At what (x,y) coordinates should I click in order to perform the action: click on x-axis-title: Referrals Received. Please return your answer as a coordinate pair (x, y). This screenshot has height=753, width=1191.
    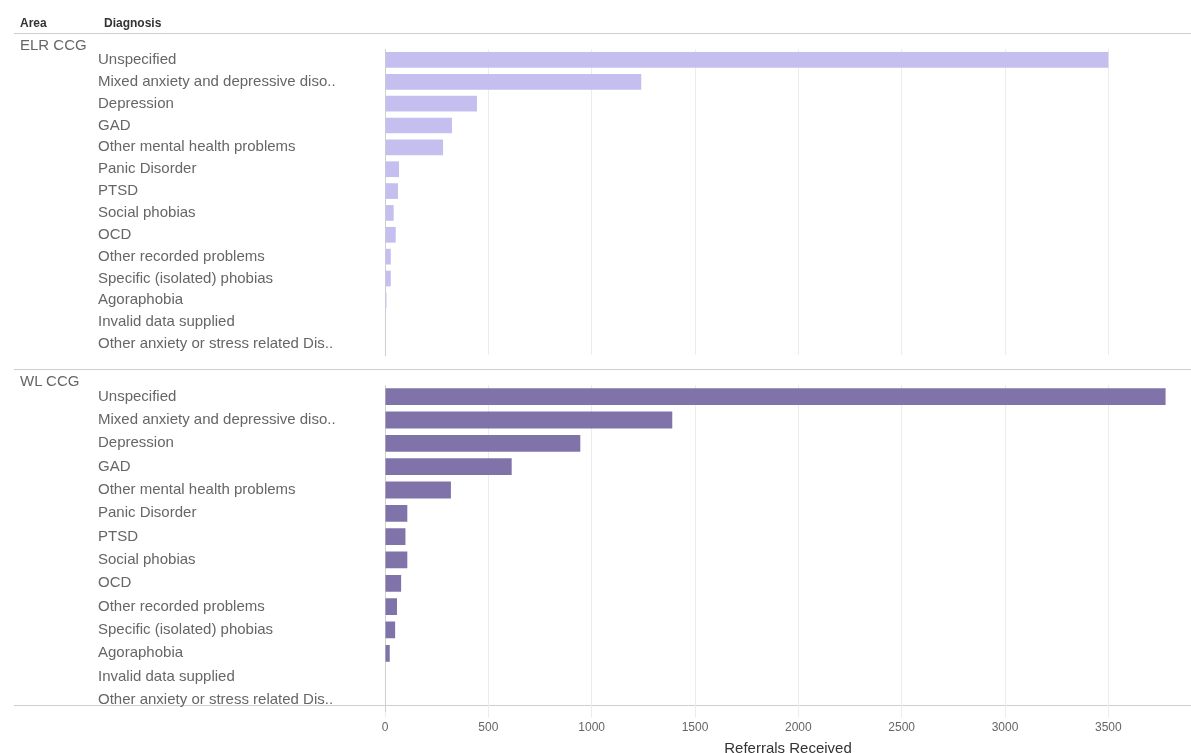
    Looking at the image, I should click on (788, 746).